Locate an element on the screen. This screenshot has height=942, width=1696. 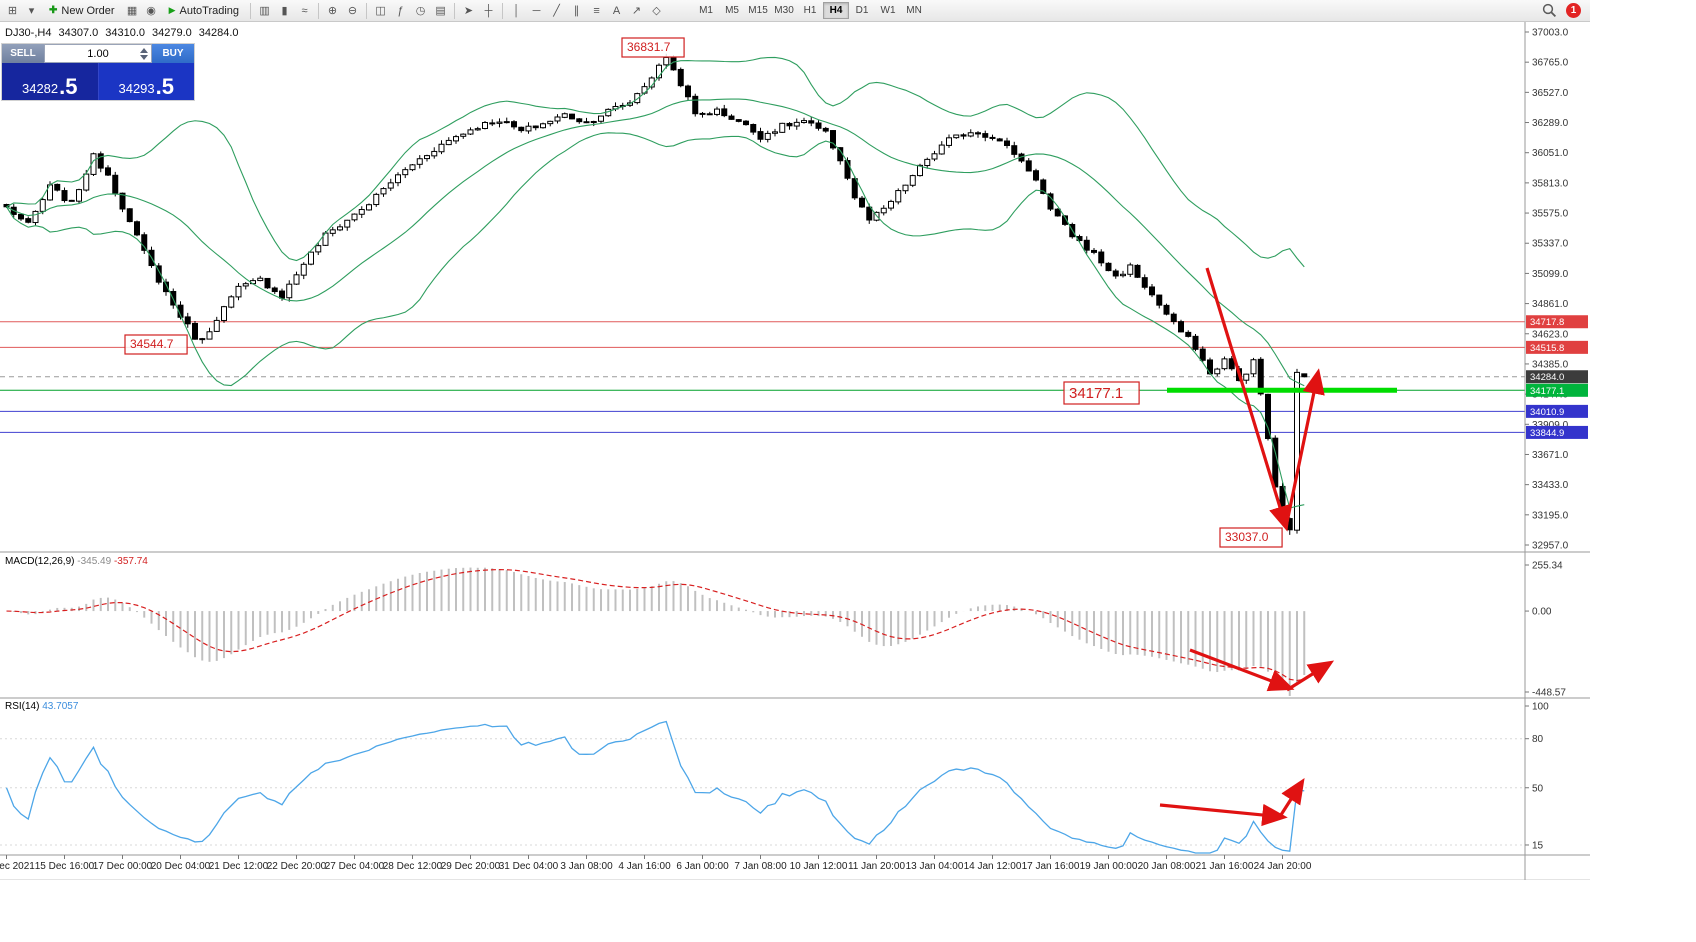
notification-badge: 1 is located at coordinates (1573, 10).